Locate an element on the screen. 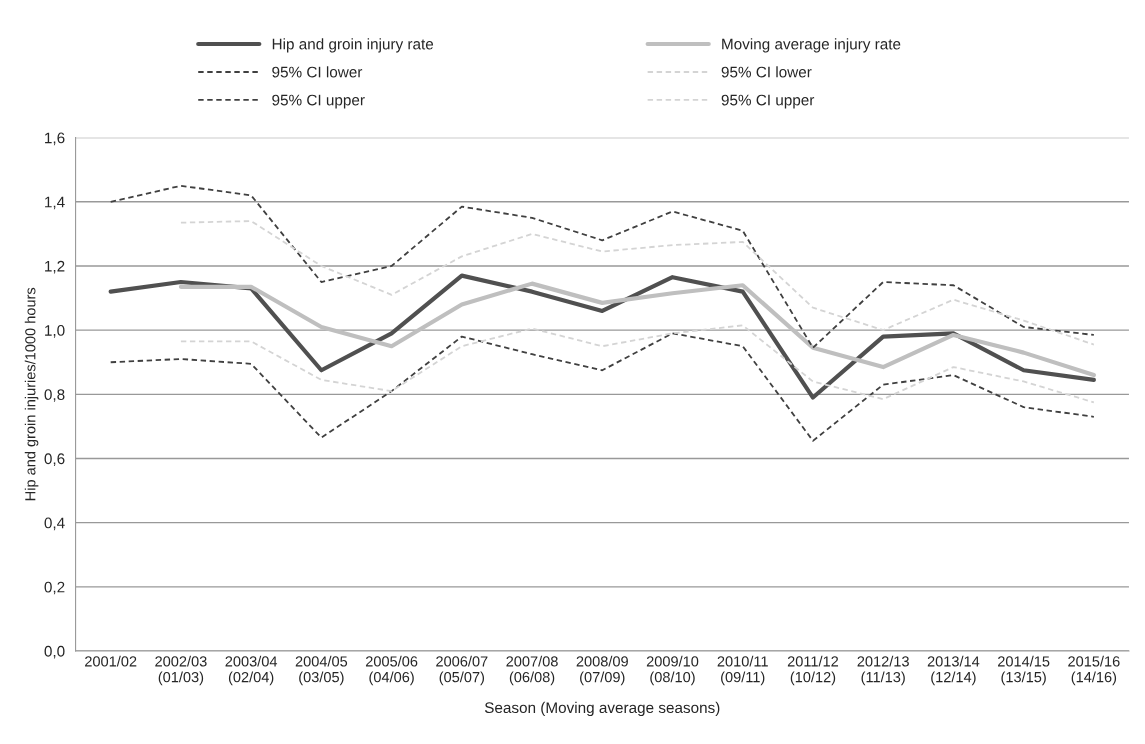  x-tick-label: 2013/14 (12/14) is located at coordinates (953, 670).